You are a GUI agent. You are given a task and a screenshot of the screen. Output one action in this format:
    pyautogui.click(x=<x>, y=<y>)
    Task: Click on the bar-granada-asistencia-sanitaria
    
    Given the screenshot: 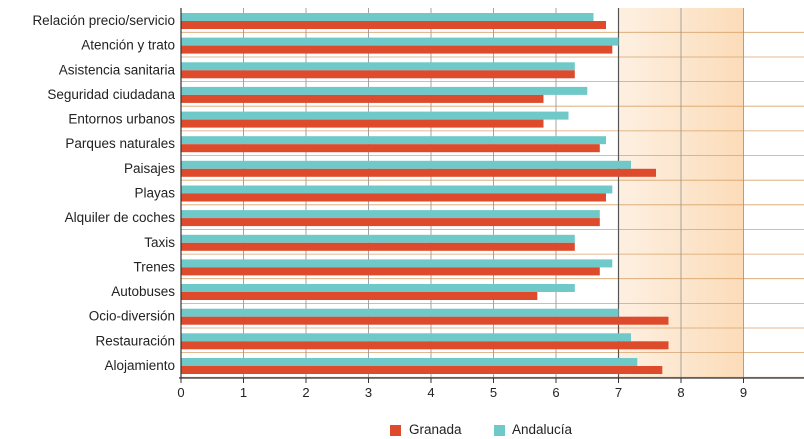 What is the action you would take?
    pyautogui.click(x=378, y=74)
    